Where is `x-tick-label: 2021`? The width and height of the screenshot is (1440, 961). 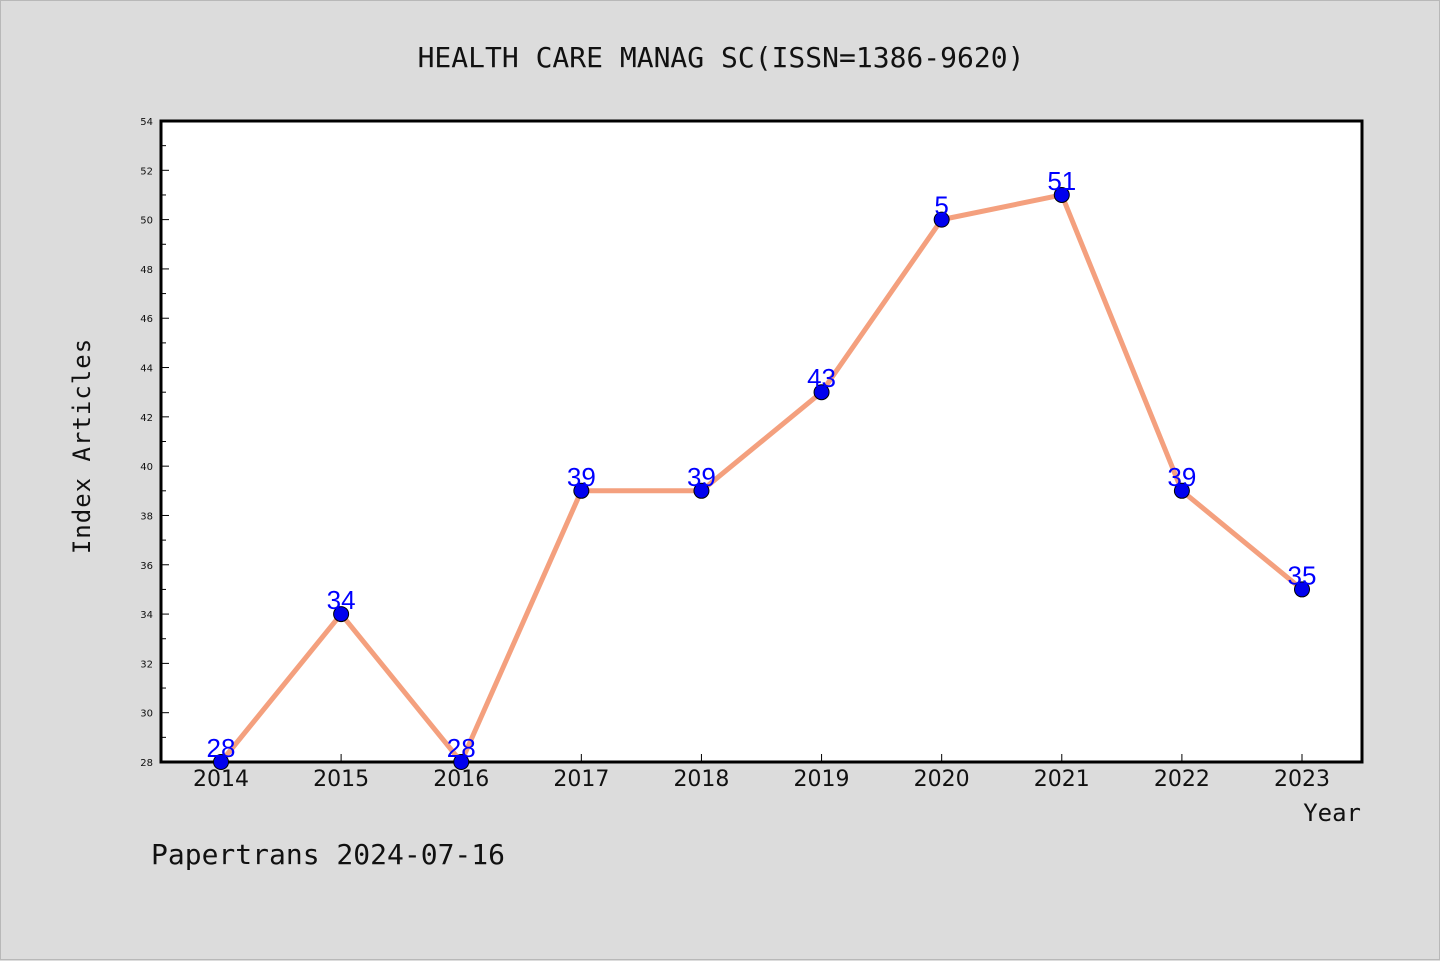
x-tick-label: 2021 is located at coordinates (1062, 779).